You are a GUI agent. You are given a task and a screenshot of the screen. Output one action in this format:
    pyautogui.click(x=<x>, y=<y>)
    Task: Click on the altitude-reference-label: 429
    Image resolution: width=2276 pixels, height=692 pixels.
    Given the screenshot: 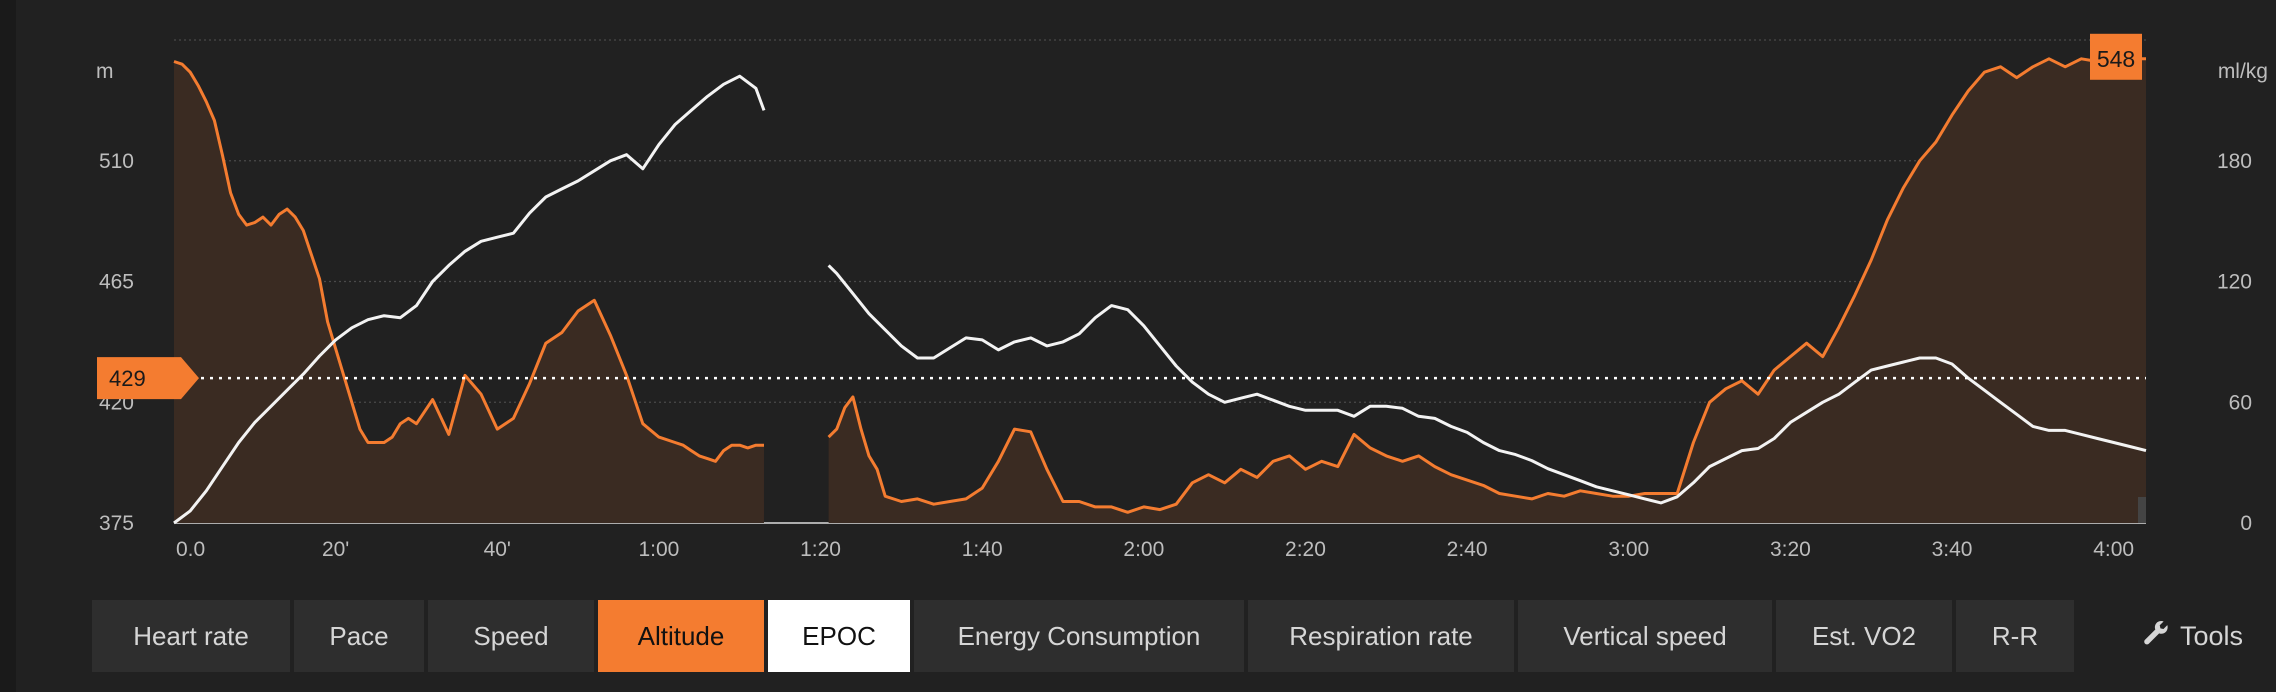 What is the action you would take?
    pyautogui.click(x=127, y=378)
    